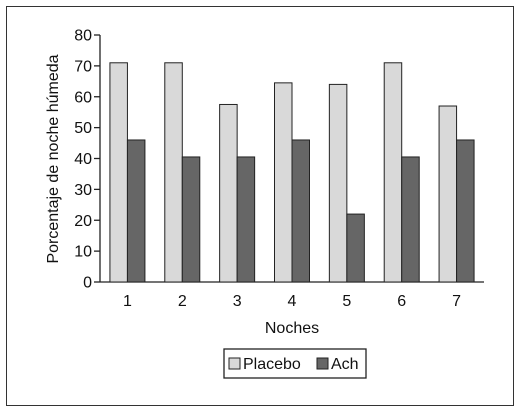  I want to click on x-axis-title: Noches, so click(292, 328).